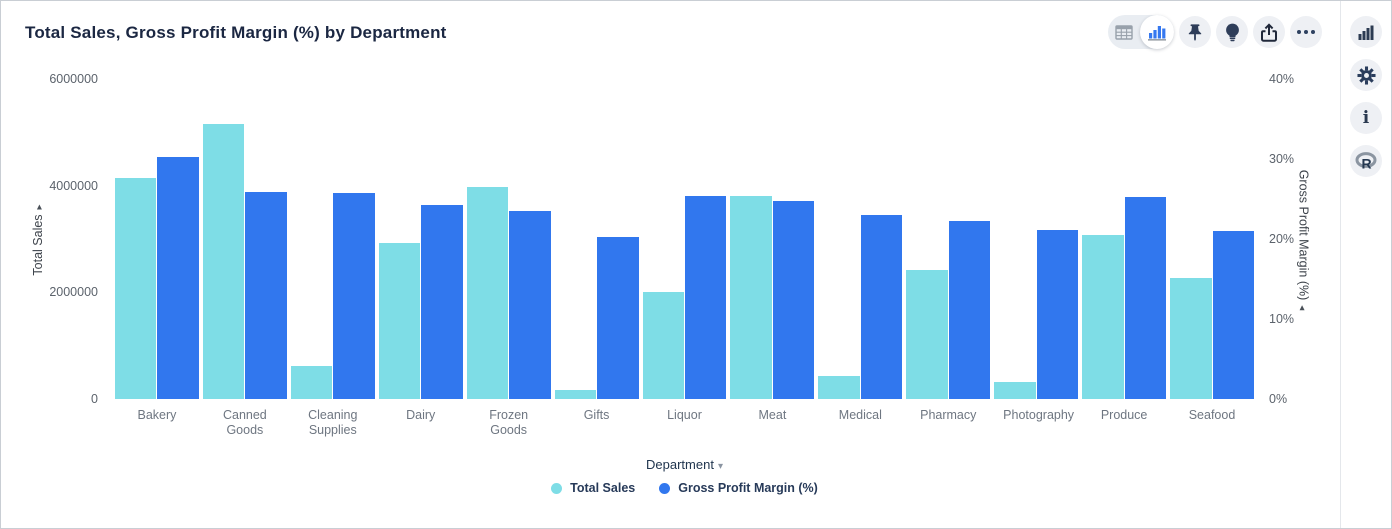  Describe the element at coordinates (509, 422) in the screenshot. I see `x-axis-category-label: Frozen Goods` at that location.